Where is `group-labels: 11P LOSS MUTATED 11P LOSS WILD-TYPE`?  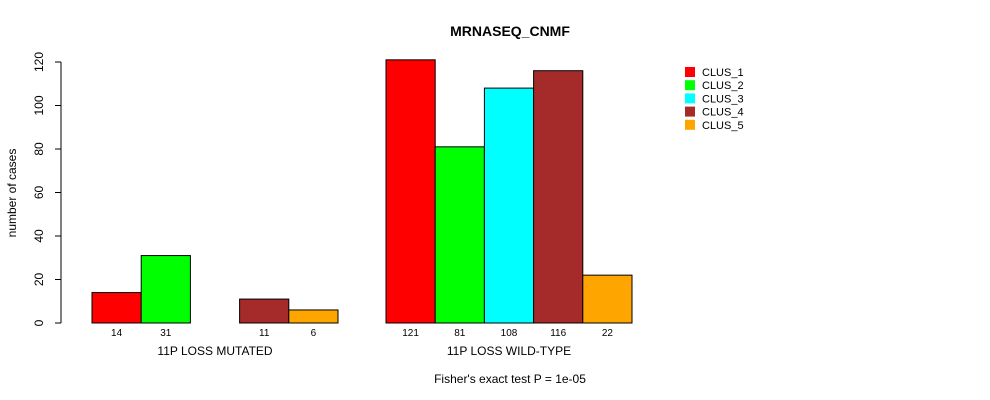 group-labels: 11P LOSS MUTATED 11P LOSS WILD-TYPE is located at coordinates (364, 351).